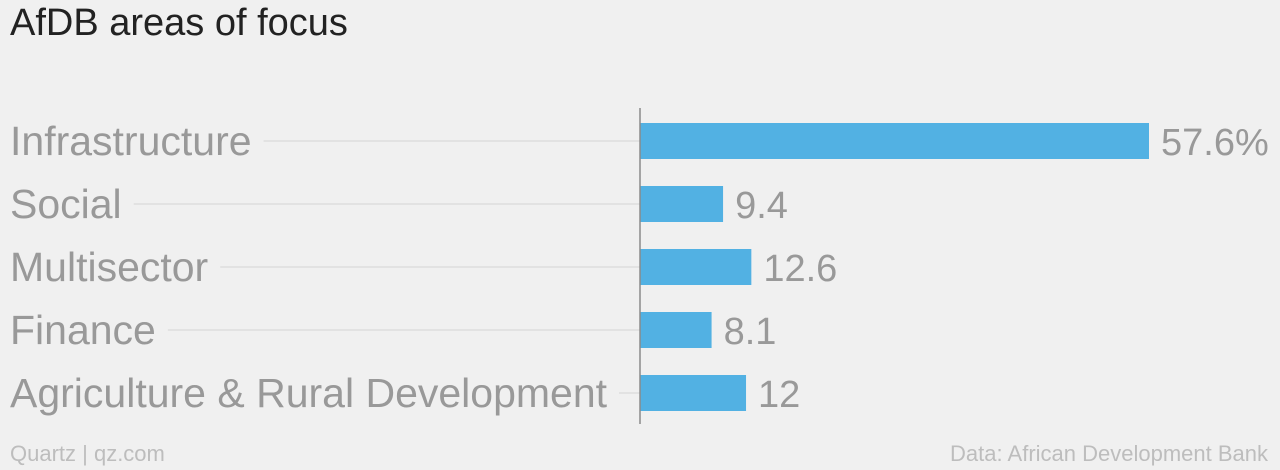 Image resolution: width=1280 pixels, height=470 pixels. Describe the element at coordinates (87, 453) in the screenshot. I see `footer-credit: Quartz | qz.com` at that location.